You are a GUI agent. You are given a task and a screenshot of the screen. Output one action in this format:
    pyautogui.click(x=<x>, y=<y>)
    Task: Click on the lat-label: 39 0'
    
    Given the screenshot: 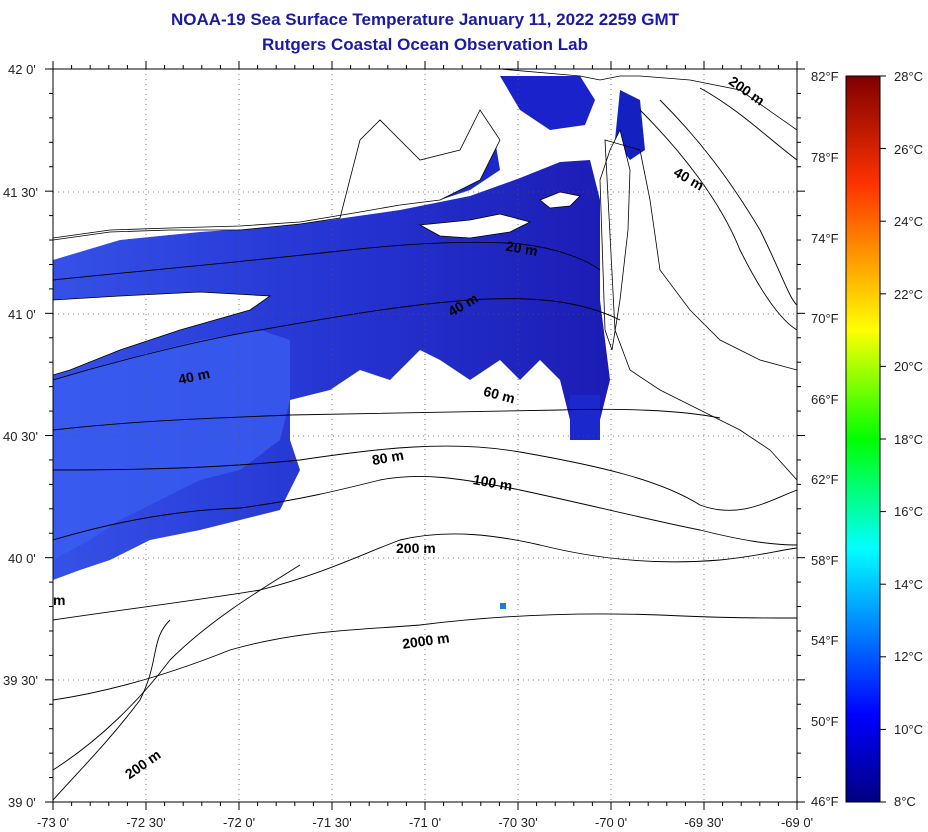 What is the action you would take?
    pyautogui.click(x=22, y=802)
    